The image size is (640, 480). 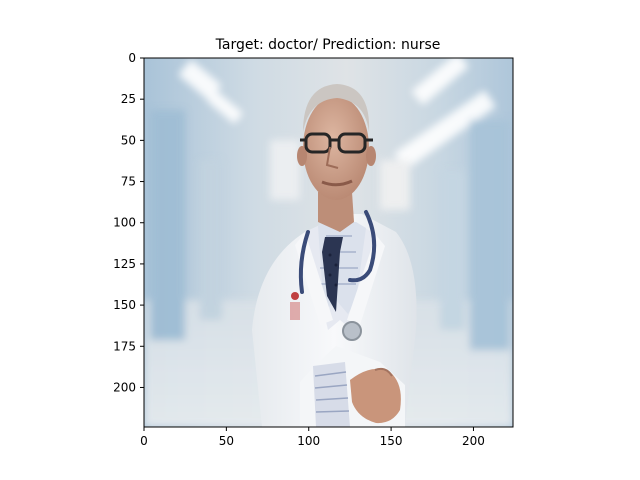 I want to click on y-tick-label: 125, so click(x=124, y=264).